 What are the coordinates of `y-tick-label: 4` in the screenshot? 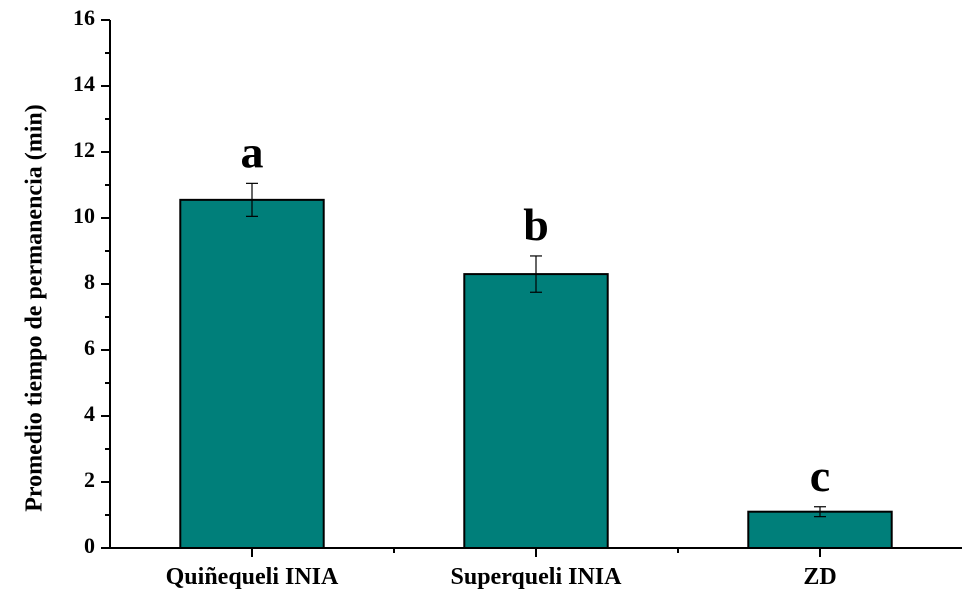 It's located at (89, 413).